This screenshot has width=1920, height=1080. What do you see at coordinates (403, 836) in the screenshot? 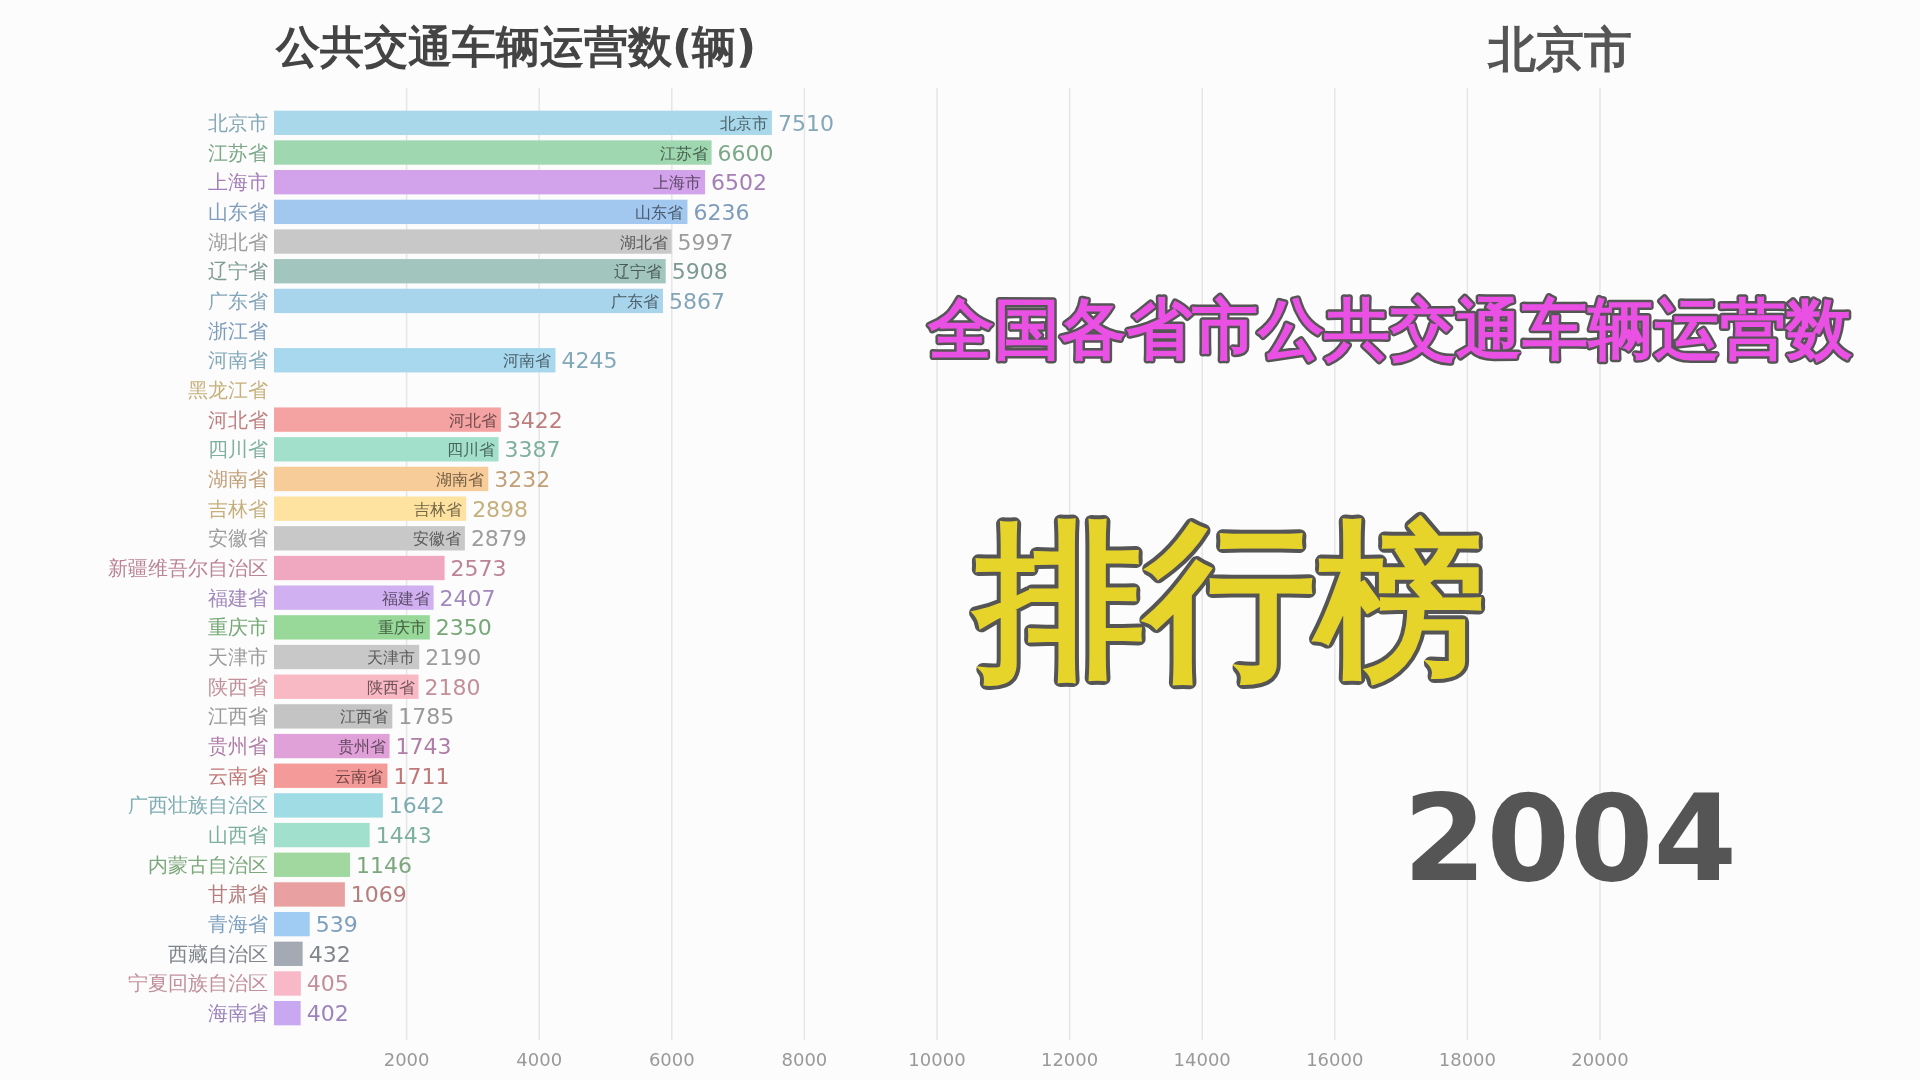
I see `value-label: 1443` at bounding box center [403, 836].